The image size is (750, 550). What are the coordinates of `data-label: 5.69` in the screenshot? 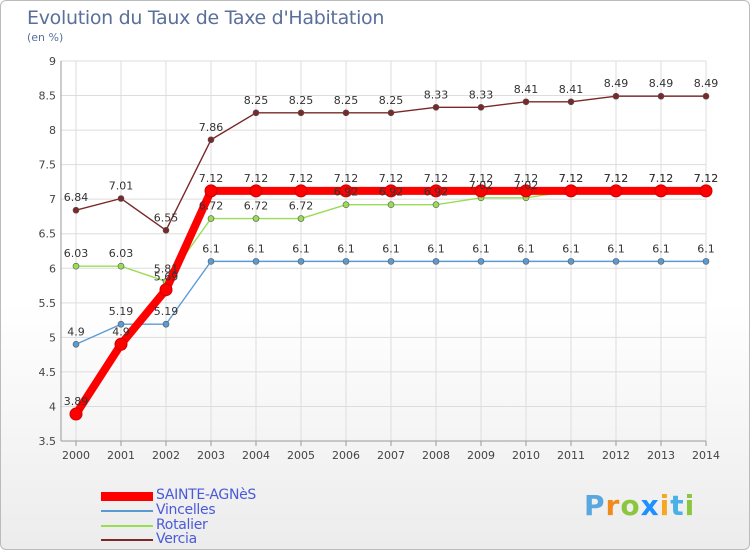 It's located at (166, 277).